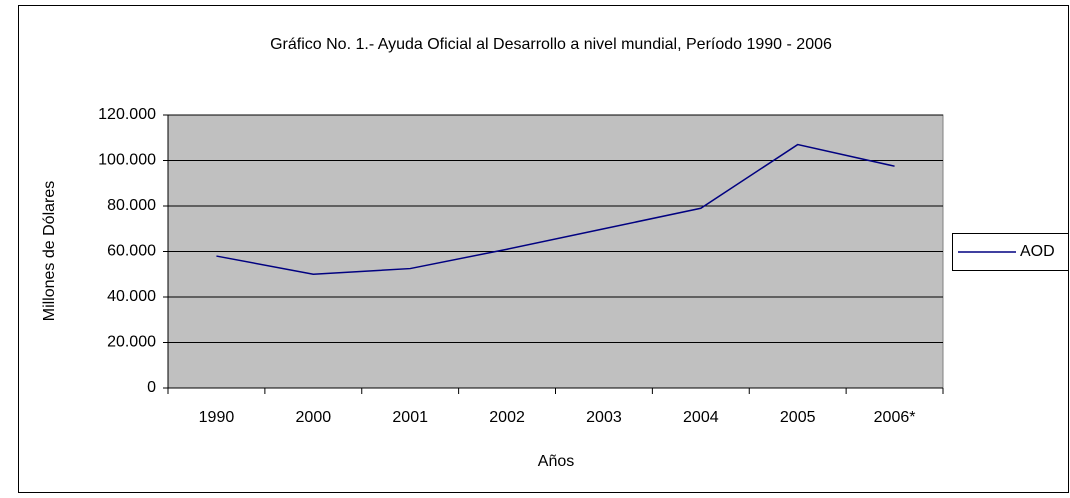  I want to click on y-tick-label: 120.000, so click(127, 114).